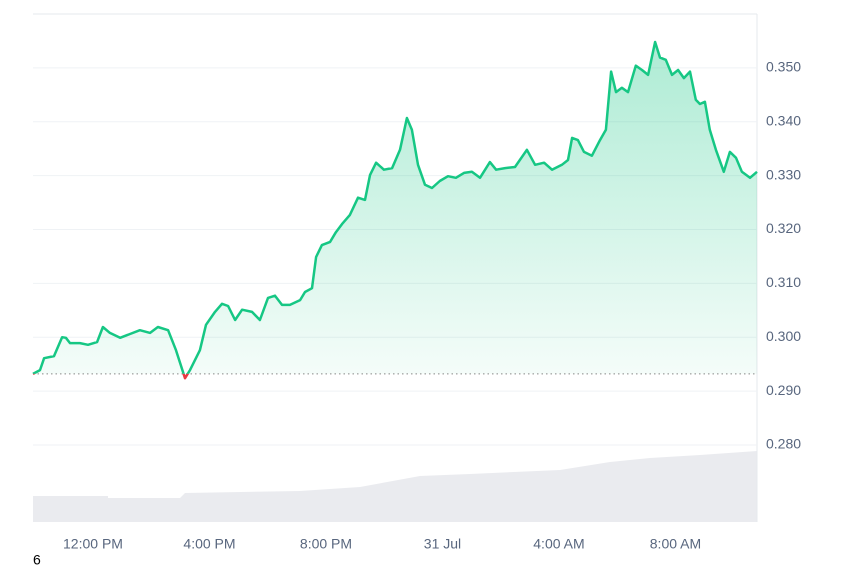 The height and width of the screenshot is (567, 850). What do you see at coordinates (209, 544) in the screenshot?
I see `x-tick-label: 4:00 PM` at bounding box center [209, 544].